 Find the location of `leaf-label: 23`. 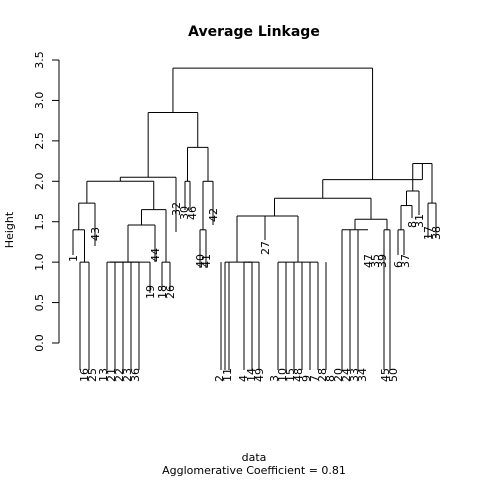

leaf-label: 23 is located at coordinates (127, 375).